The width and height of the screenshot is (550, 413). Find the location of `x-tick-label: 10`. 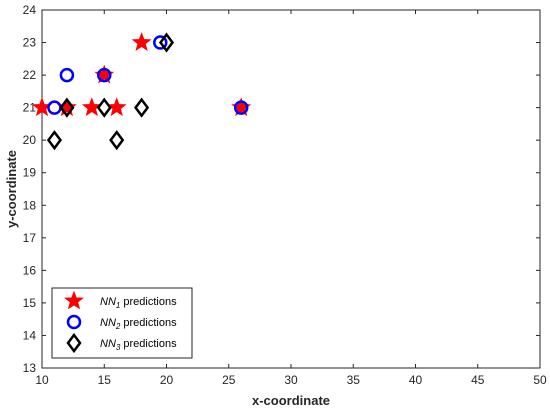

x-tick-label: 10 is located at coordinates (42, 380).